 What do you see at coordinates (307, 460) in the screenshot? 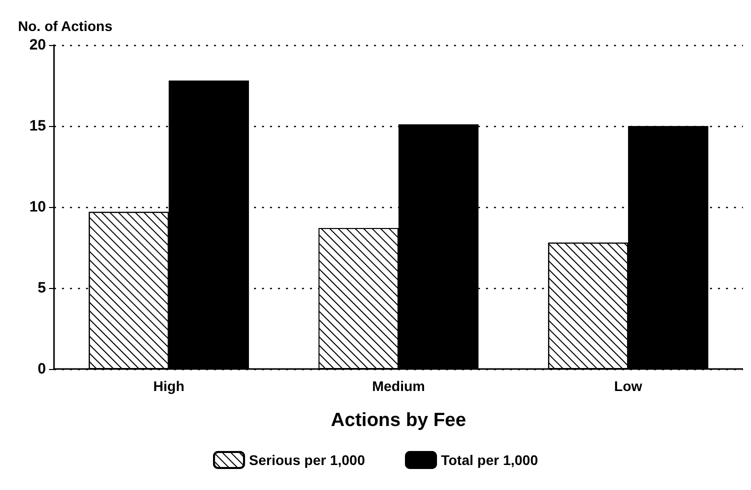
I see `legend-label: Serious per 1,000` at bounding box center [307, 460].